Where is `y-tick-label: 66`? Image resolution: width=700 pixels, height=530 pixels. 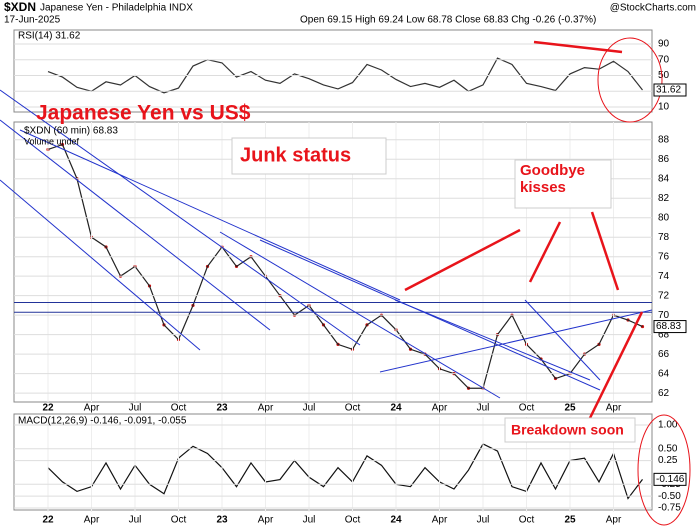 y-tick-label: 66 is located at coordinates (664, 354).